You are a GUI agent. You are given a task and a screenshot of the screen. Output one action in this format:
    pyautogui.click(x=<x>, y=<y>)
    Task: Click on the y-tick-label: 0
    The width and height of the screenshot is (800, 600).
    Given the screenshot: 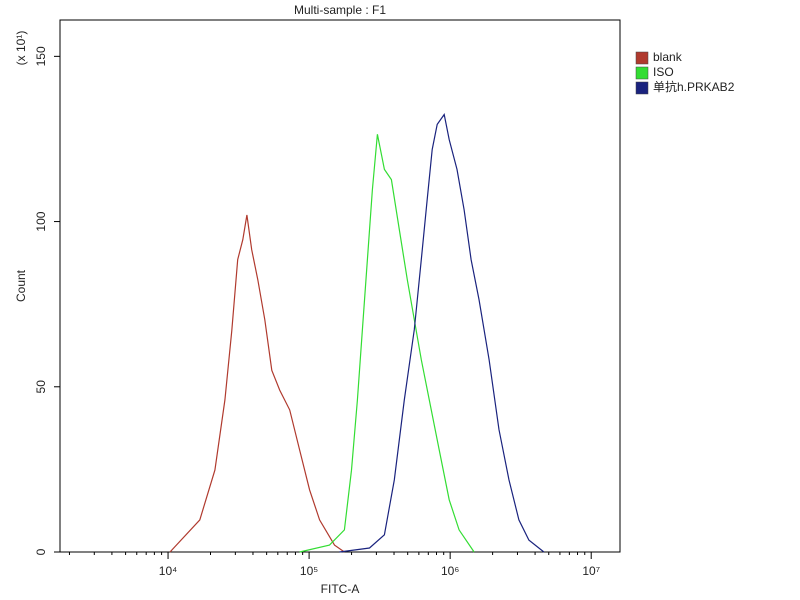 What is the action you would take?
    pyautogui.click(x=41, y=551)
    